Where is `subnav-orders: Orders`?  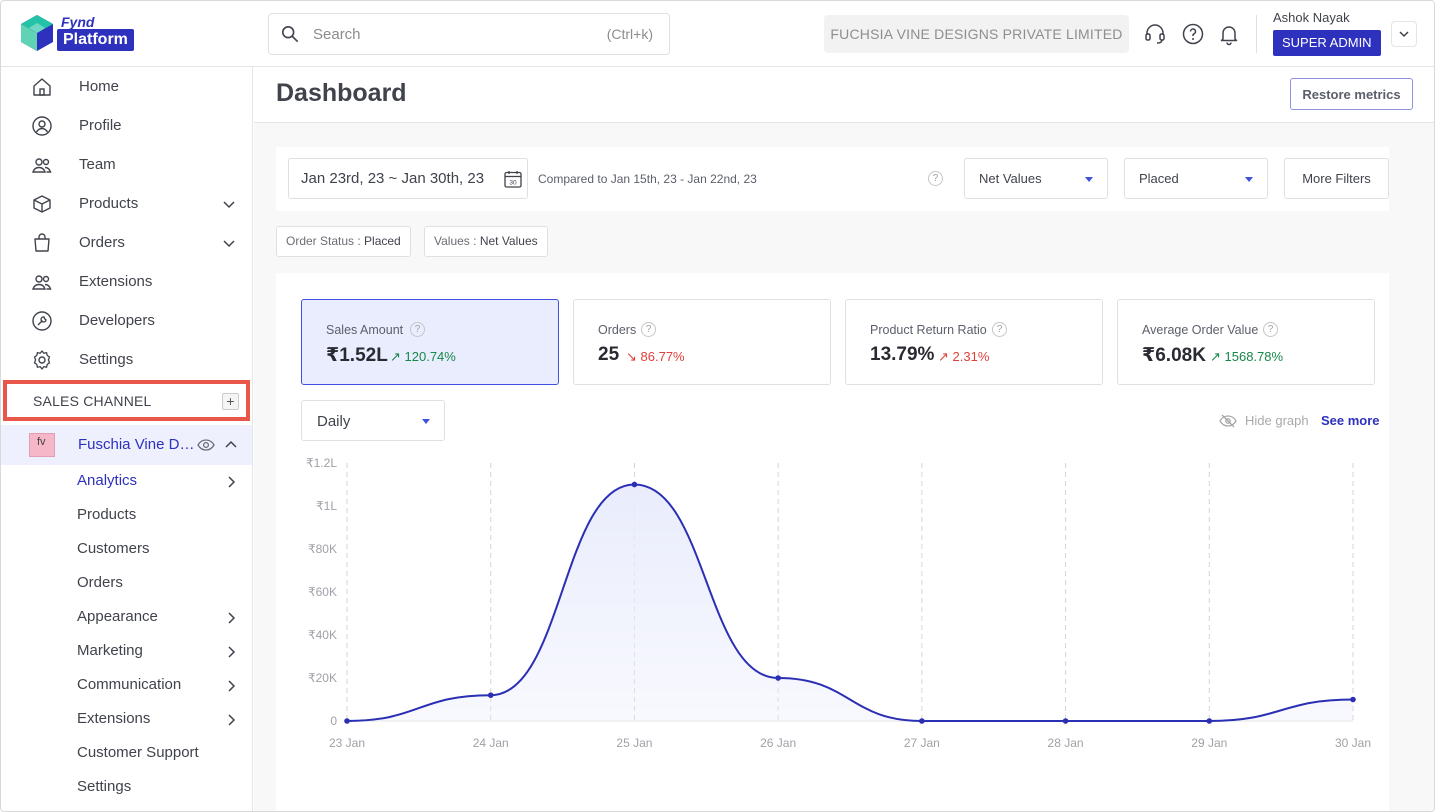 subnav-orders: Orders is located at coordinates (126, 584).